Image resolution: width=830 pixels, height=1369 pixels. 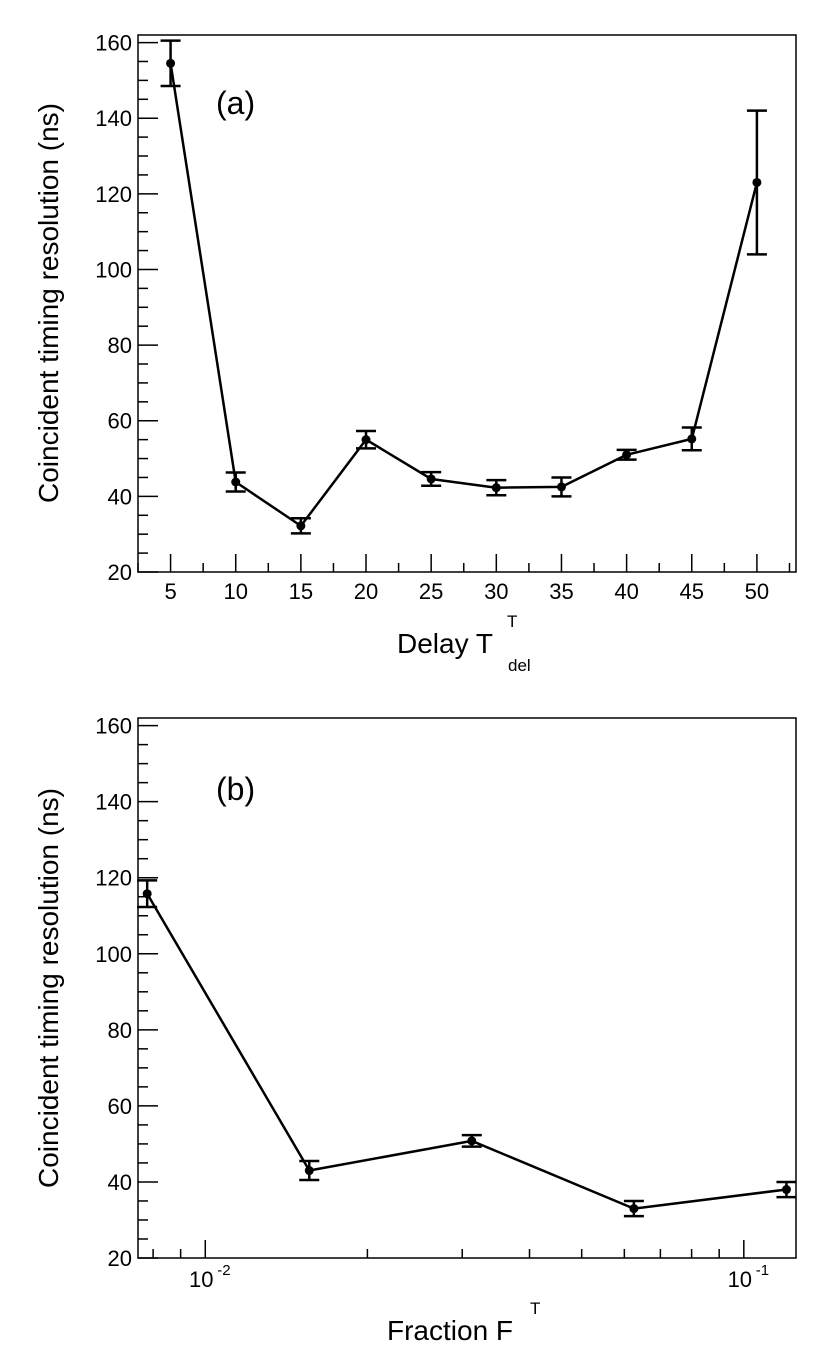 What do you see at coordinates (626, 591) in the screenshot?
I see `x-tick-label: 40` at bounding box center [626, 591].